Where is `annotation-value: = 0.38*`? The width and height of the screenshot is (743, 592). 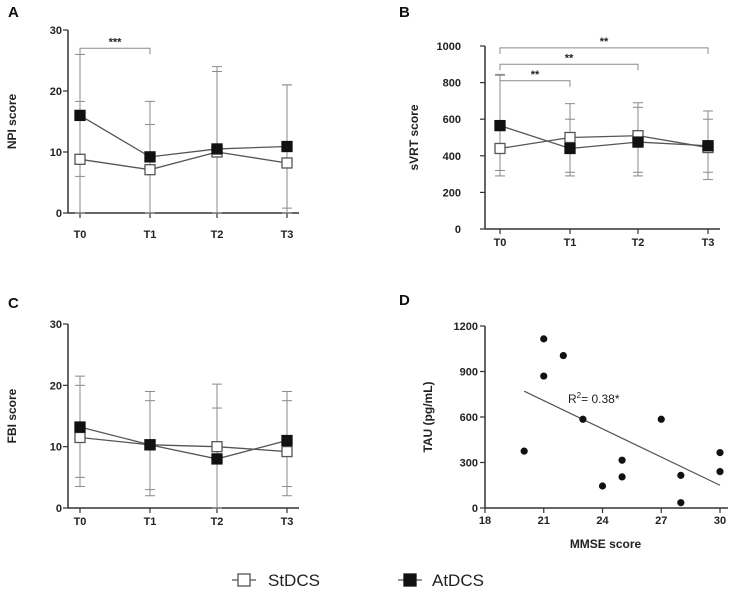
annotation-value: = 0.38* is located at coordinates (600, 399).